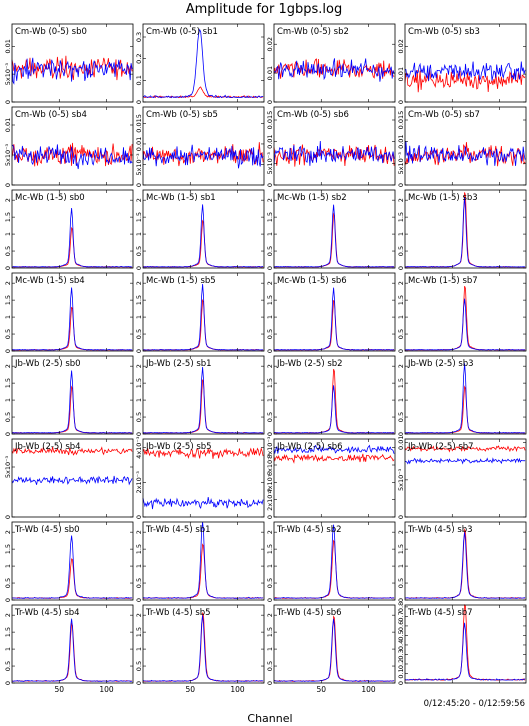 Image resolution: width=529 pixels, height=726 pixels. What do you see at coordinates (200, 146) in the screenshot?
I see `panel: 0 5x10⁻³ 0.01 0.015 Cm-Wb (0-5) sb5` at bounding box center [200, 146].